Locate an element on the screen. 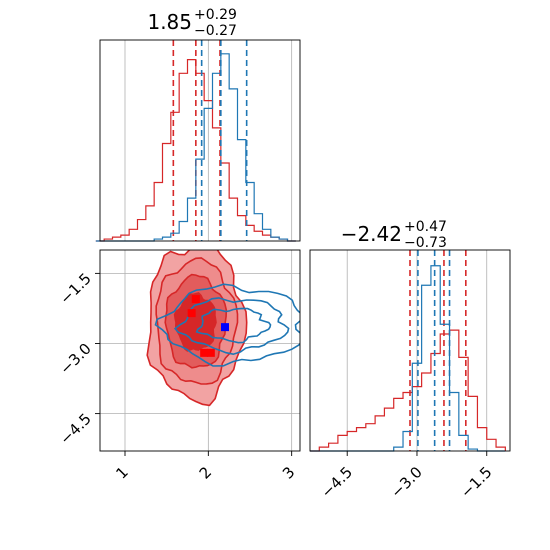 This screenshot has height=550, width=550. histogram-p1-red is located at coordinates (408, 390).